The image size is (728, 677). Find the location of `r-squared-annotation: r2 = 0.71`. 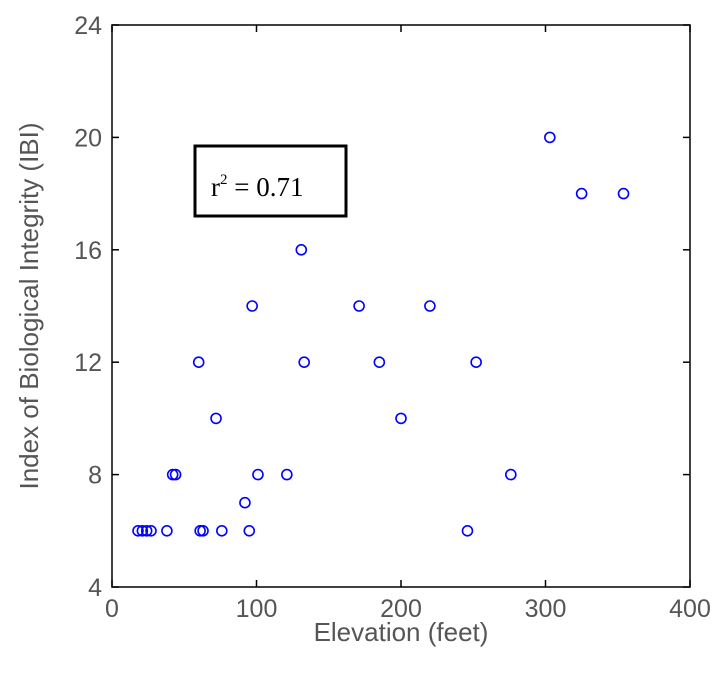

r-squared-annotation: r2 = 0.71 is located at coordinates (270, 181).